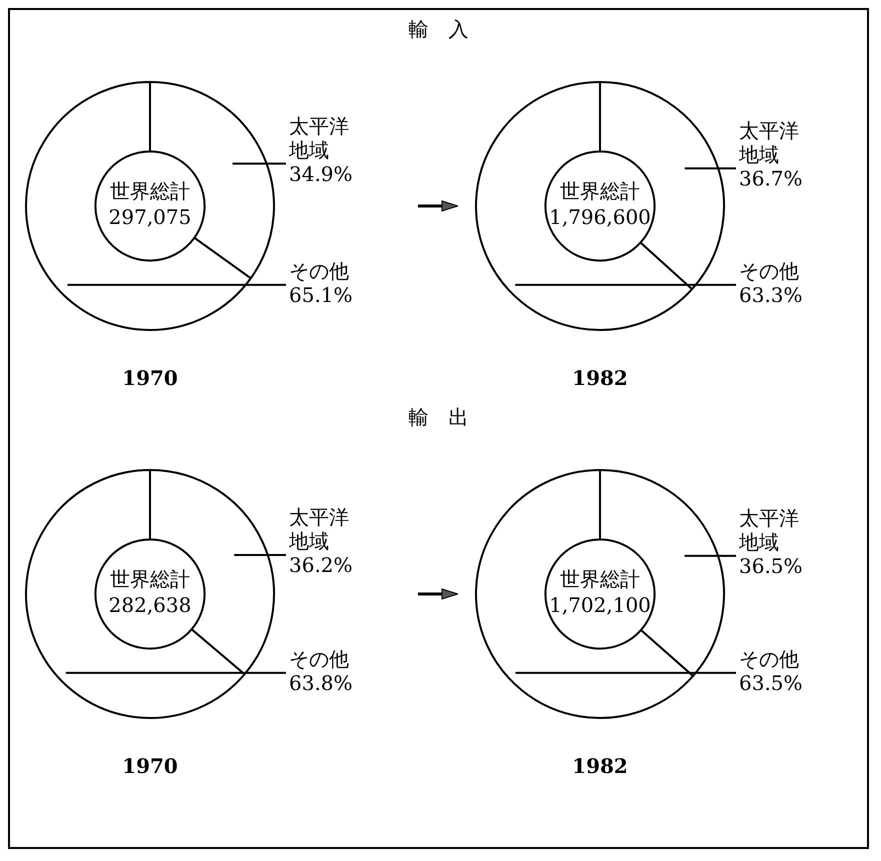  I want to click on data-label: 34.9%, so click(321, 174).